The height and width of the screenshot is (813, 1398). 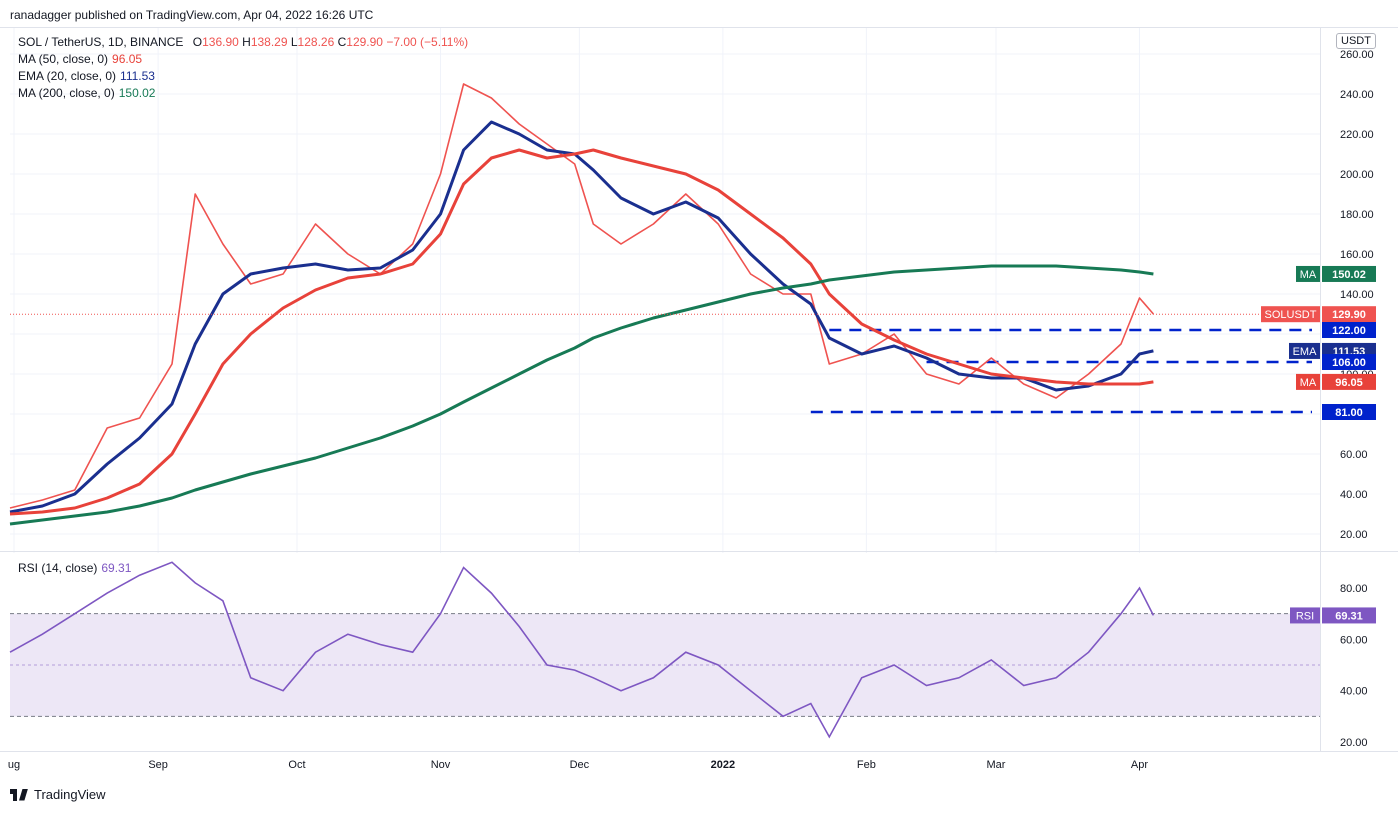 I want to click on level-tag: 81.00, so click(x=1349, y=412).